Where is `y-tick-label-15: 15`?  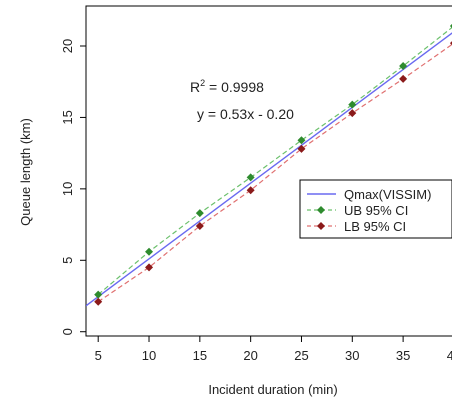 y-tick-label-15: 15 is located at coordinates (67, 117).